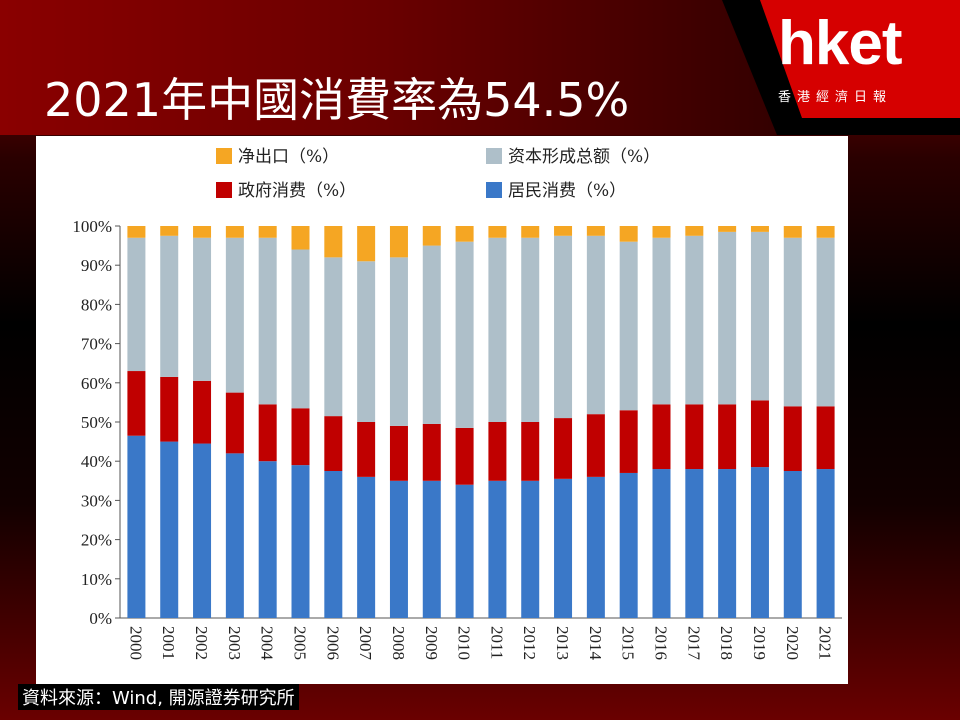 Image resolution: width=960 pixels, height=720 pixels. What do you see at coordinates (494, 156) in the screenshot?
I see `legend-swatch-capital-formation` at bounding box center [494, 156].